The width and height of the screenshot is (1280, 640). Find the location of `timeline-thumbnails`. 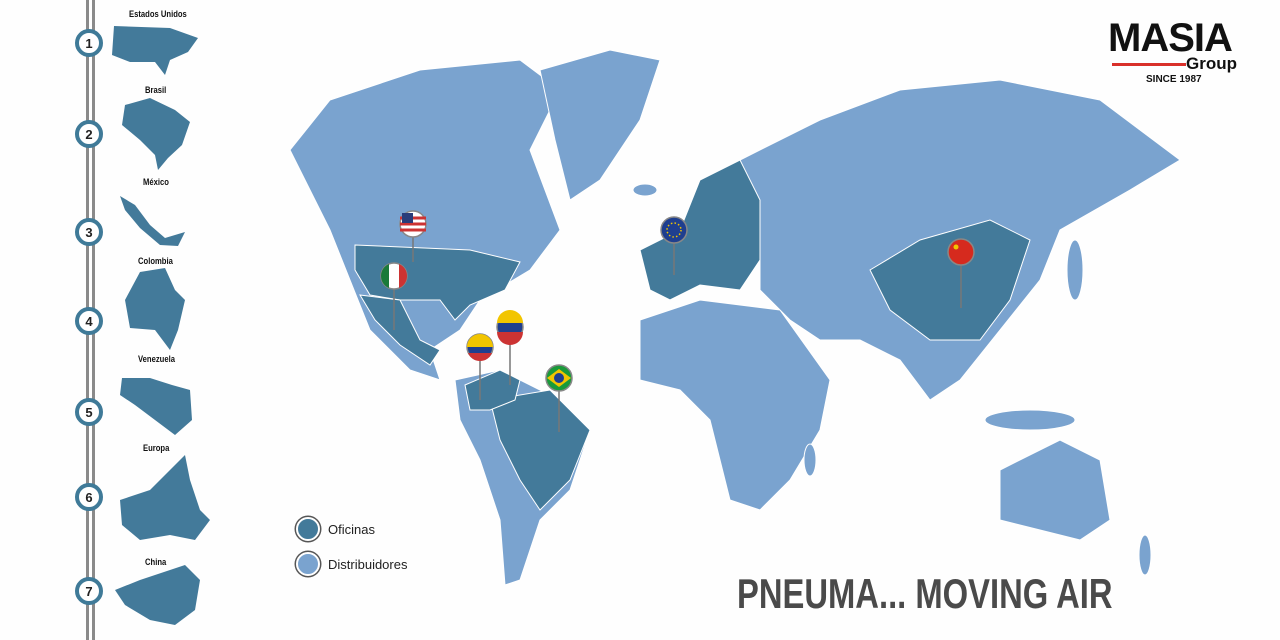

timeline-thumbnails is located at coordinates (161, 325).